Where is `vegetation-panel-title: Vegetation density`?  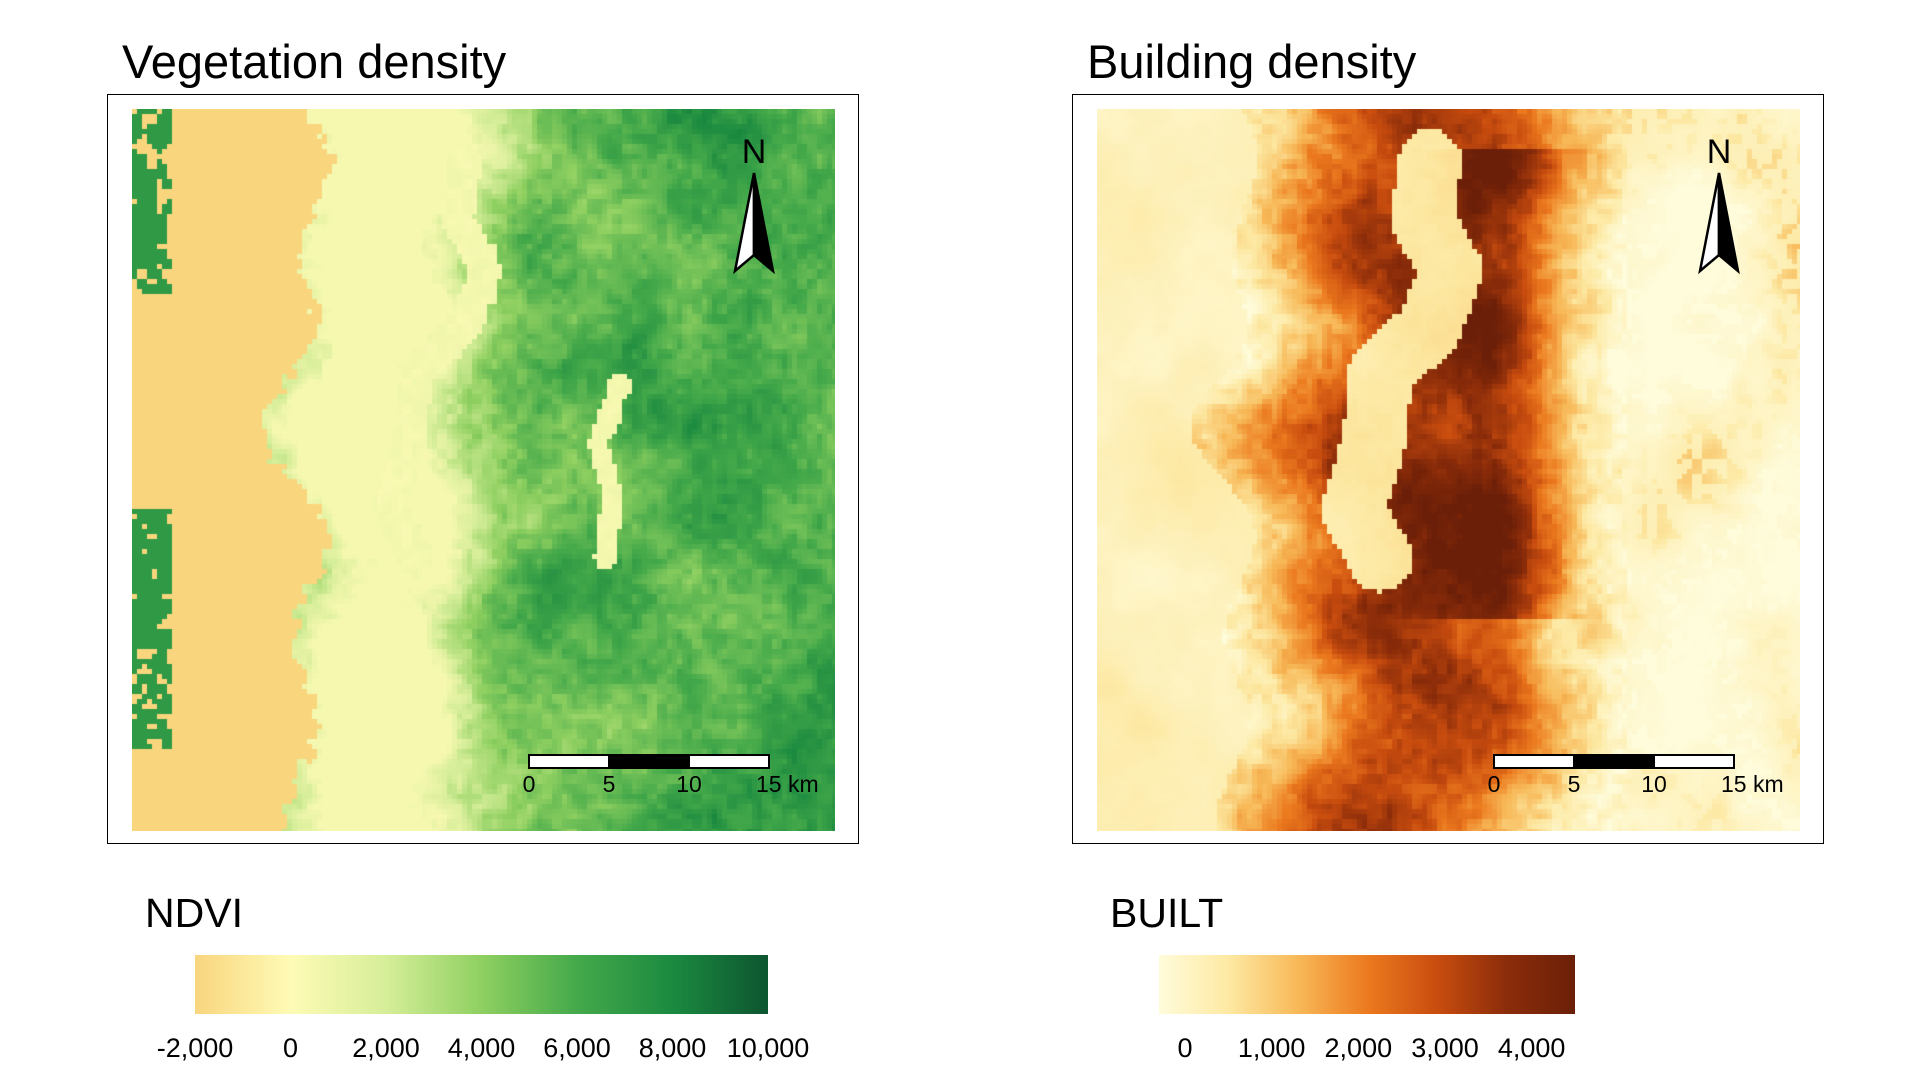
vegetation-panel-title: Vegetation density is located at coordinates (314, 61).